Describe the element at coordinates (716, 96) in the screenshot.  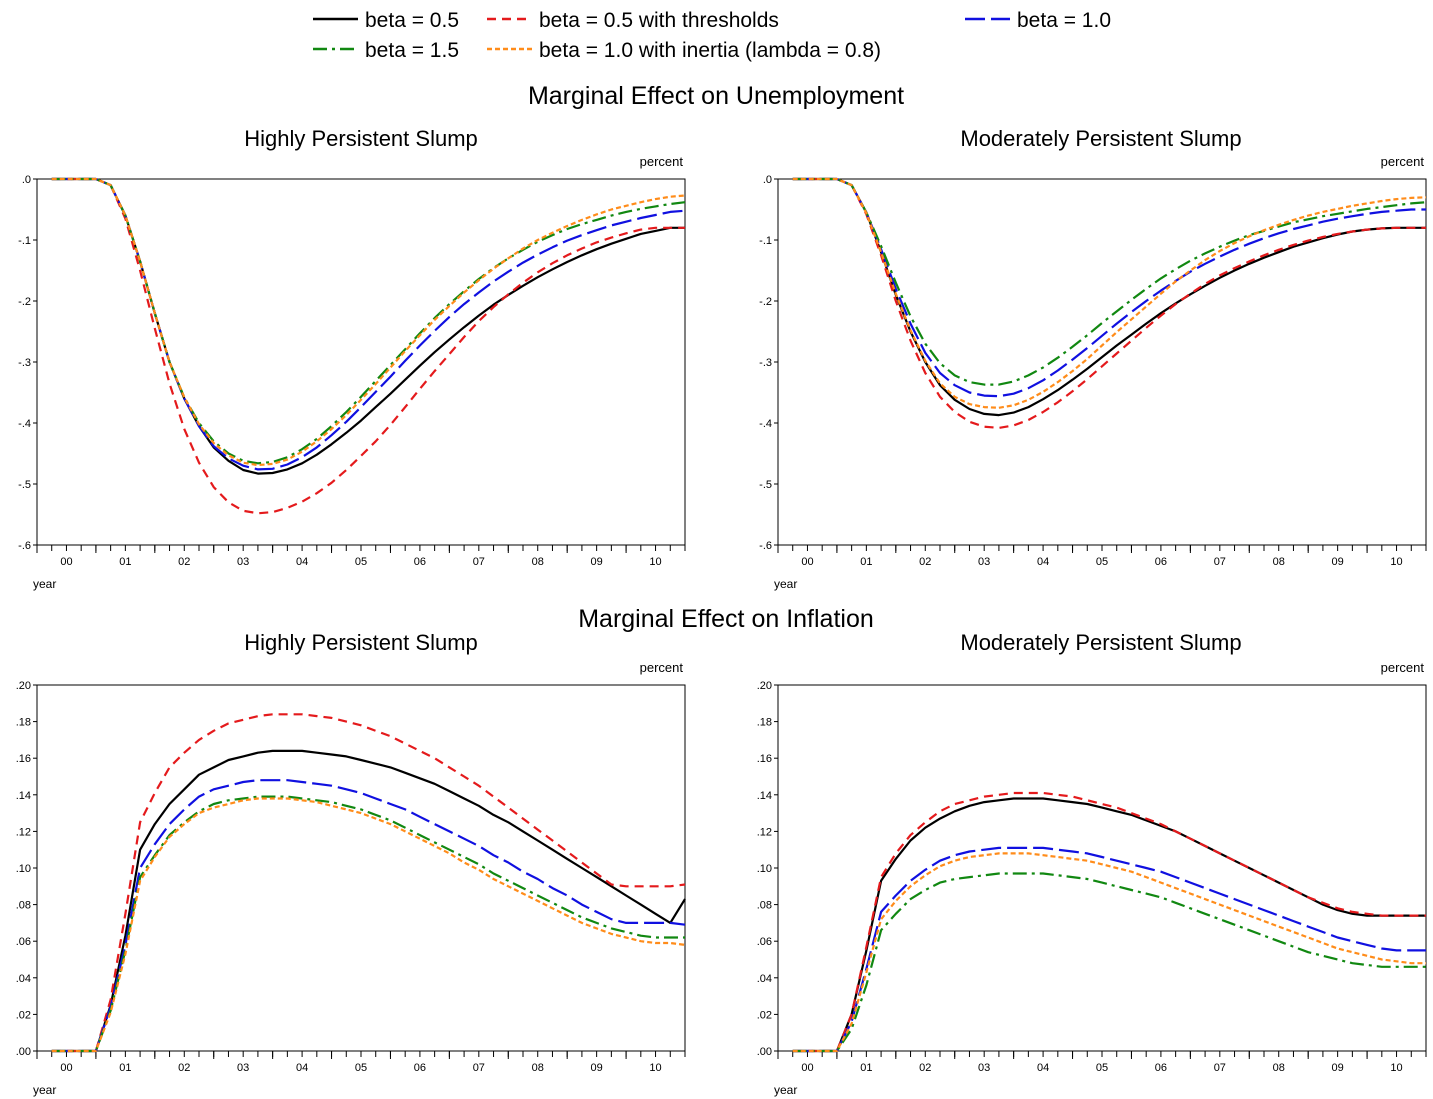
I see `section-title-unemployment: Marginal Effect on Unemployment` at that location.